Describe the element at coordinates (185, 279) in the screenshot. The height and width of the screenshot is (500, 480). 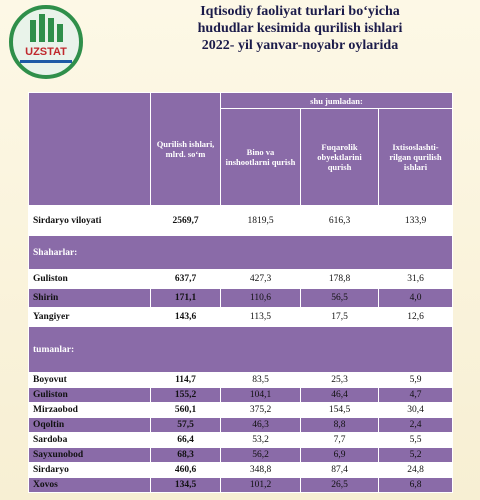
I see `cell: 637,7` at that location.